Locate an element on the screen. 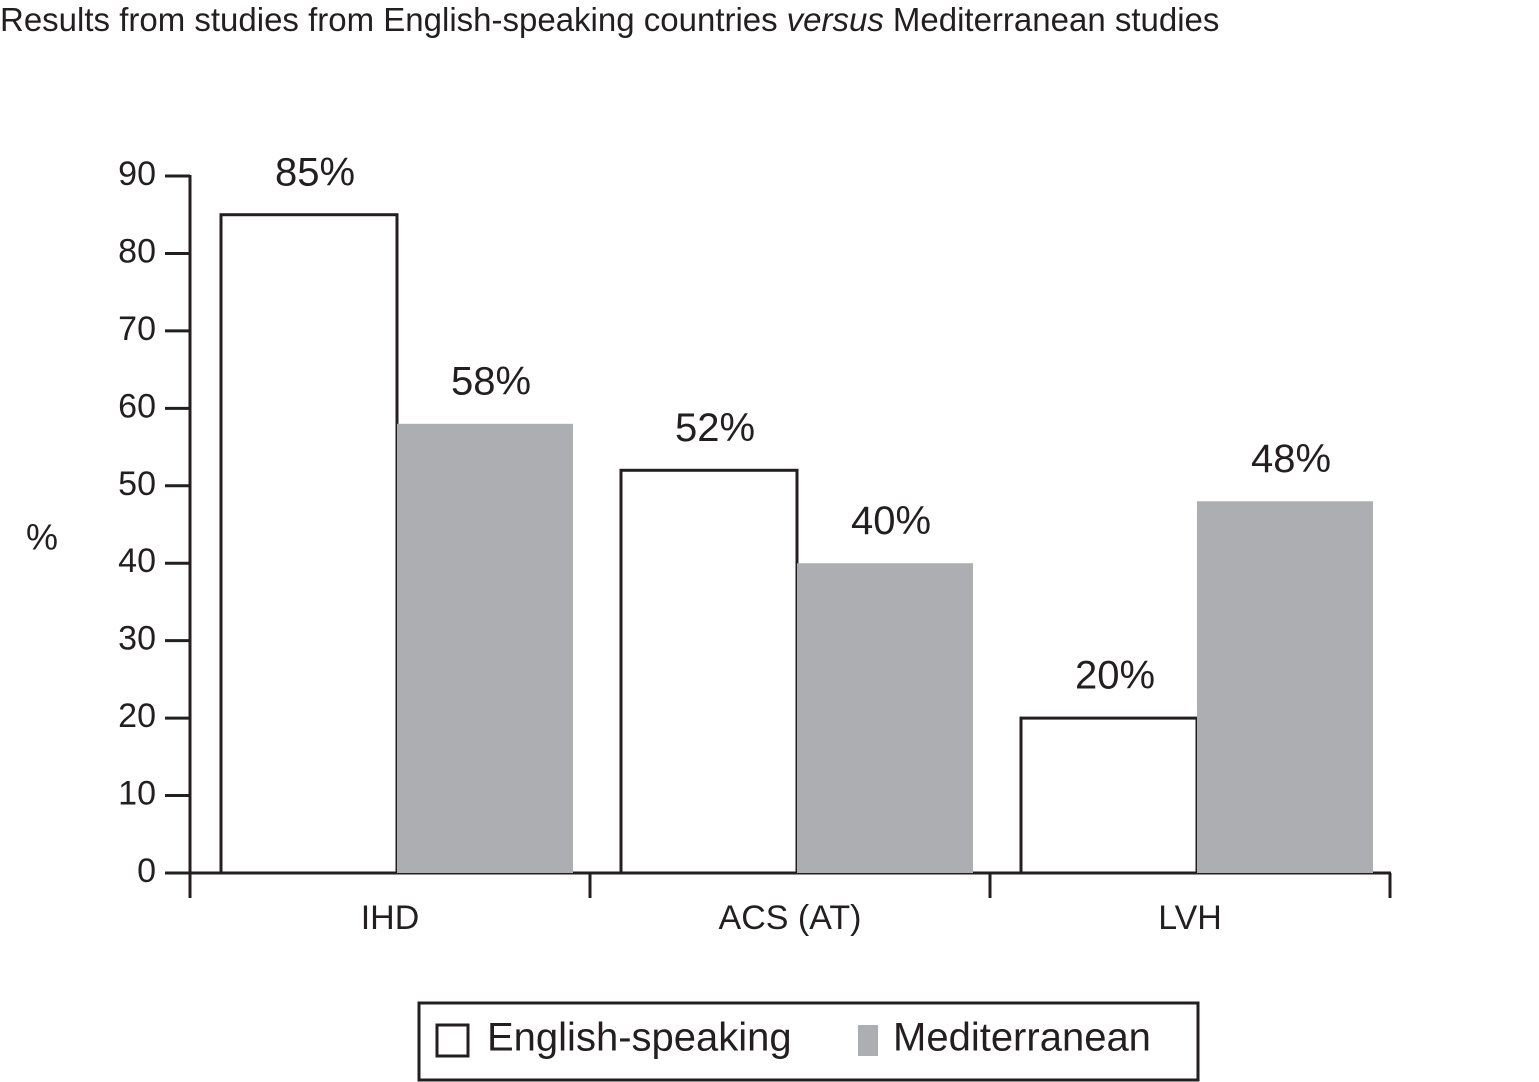 The image size is (1539, 1082). title-part: versus is located at coordinates (835, 19).